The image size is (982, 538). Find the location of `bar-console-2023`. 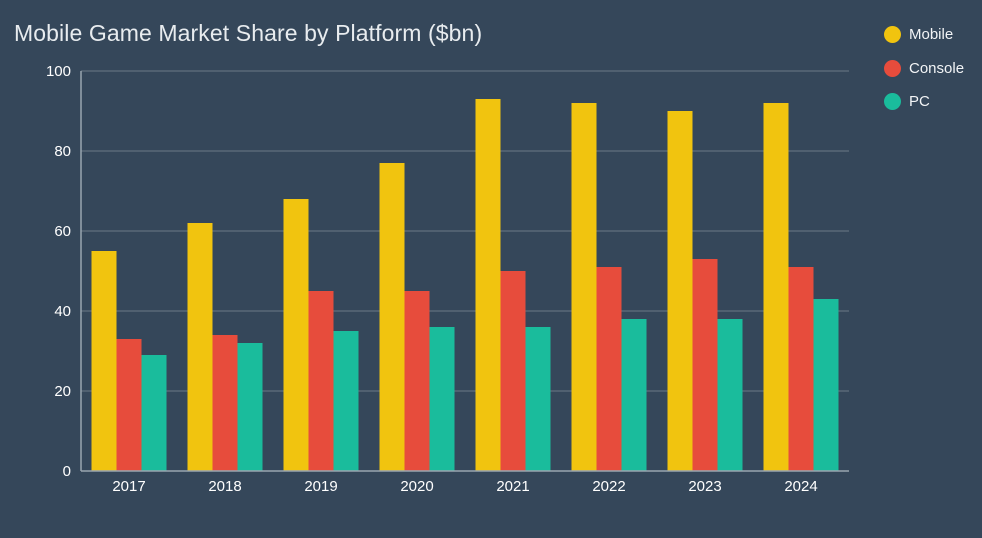

bar-console-2023 is located at coordinates (705, 365).